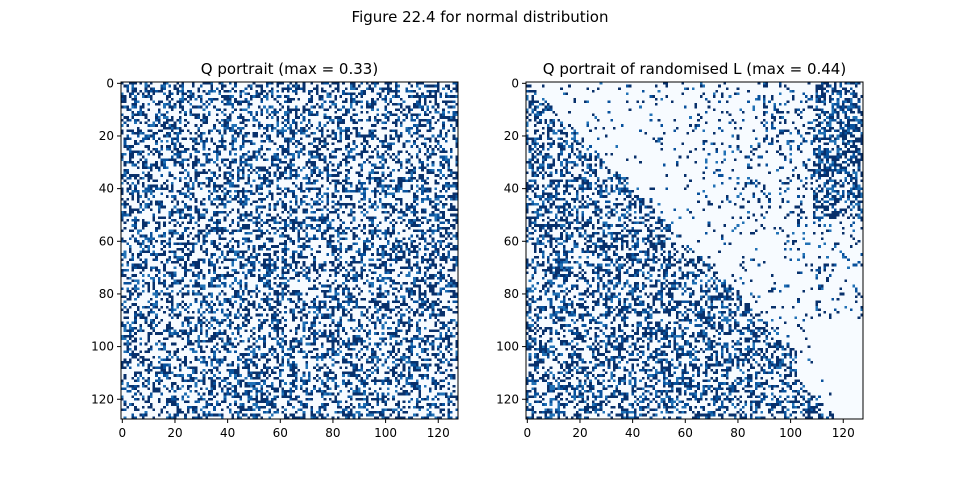  What do you see at coordinates (694, 69) in the screenshot?
I see `panel-title: Q portrait of randomised L (max = 0.44)` at bounding box center [694, 69].